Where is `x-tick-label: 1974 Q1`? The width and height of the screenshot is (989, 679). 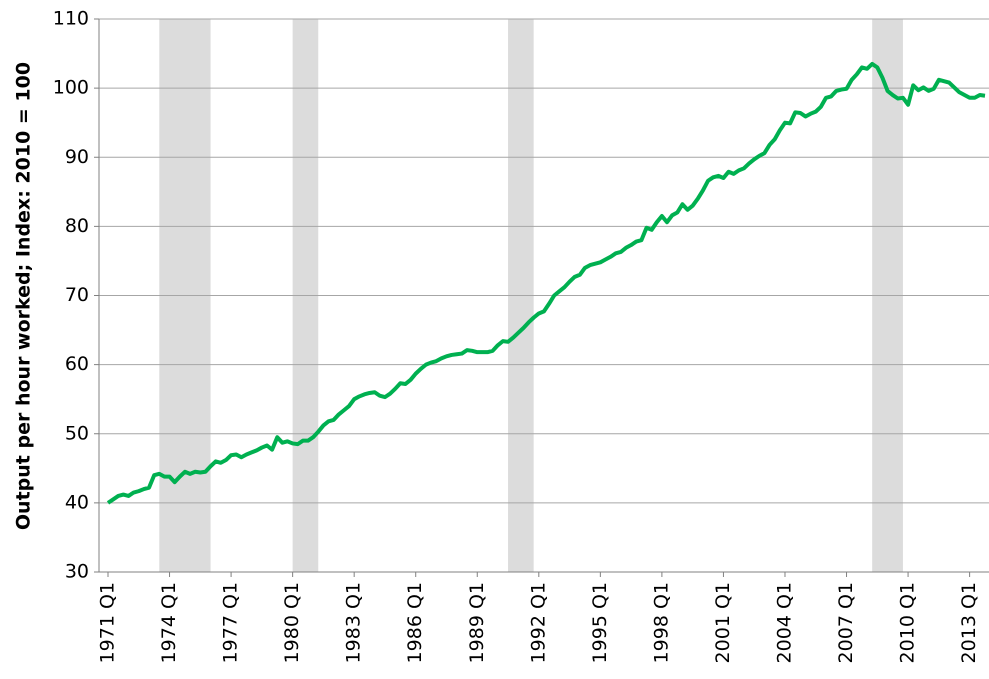 x-tick-label: 1974 Q1 is located at coordinates (169, 622).